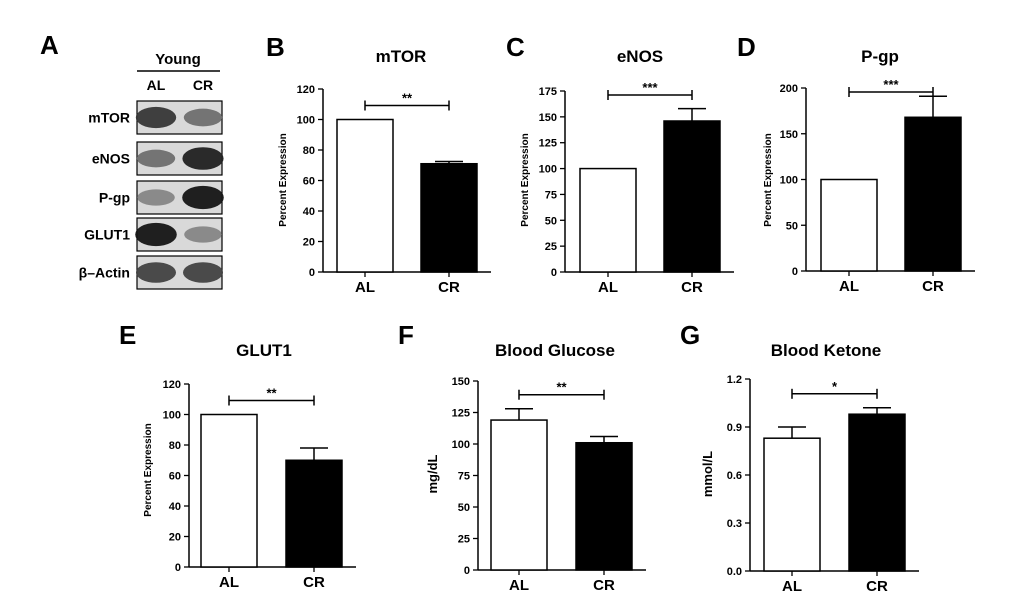 This screenshot has width=1020, height=612. I want to click on blot-row-label: eNOS, so click(111, 159).